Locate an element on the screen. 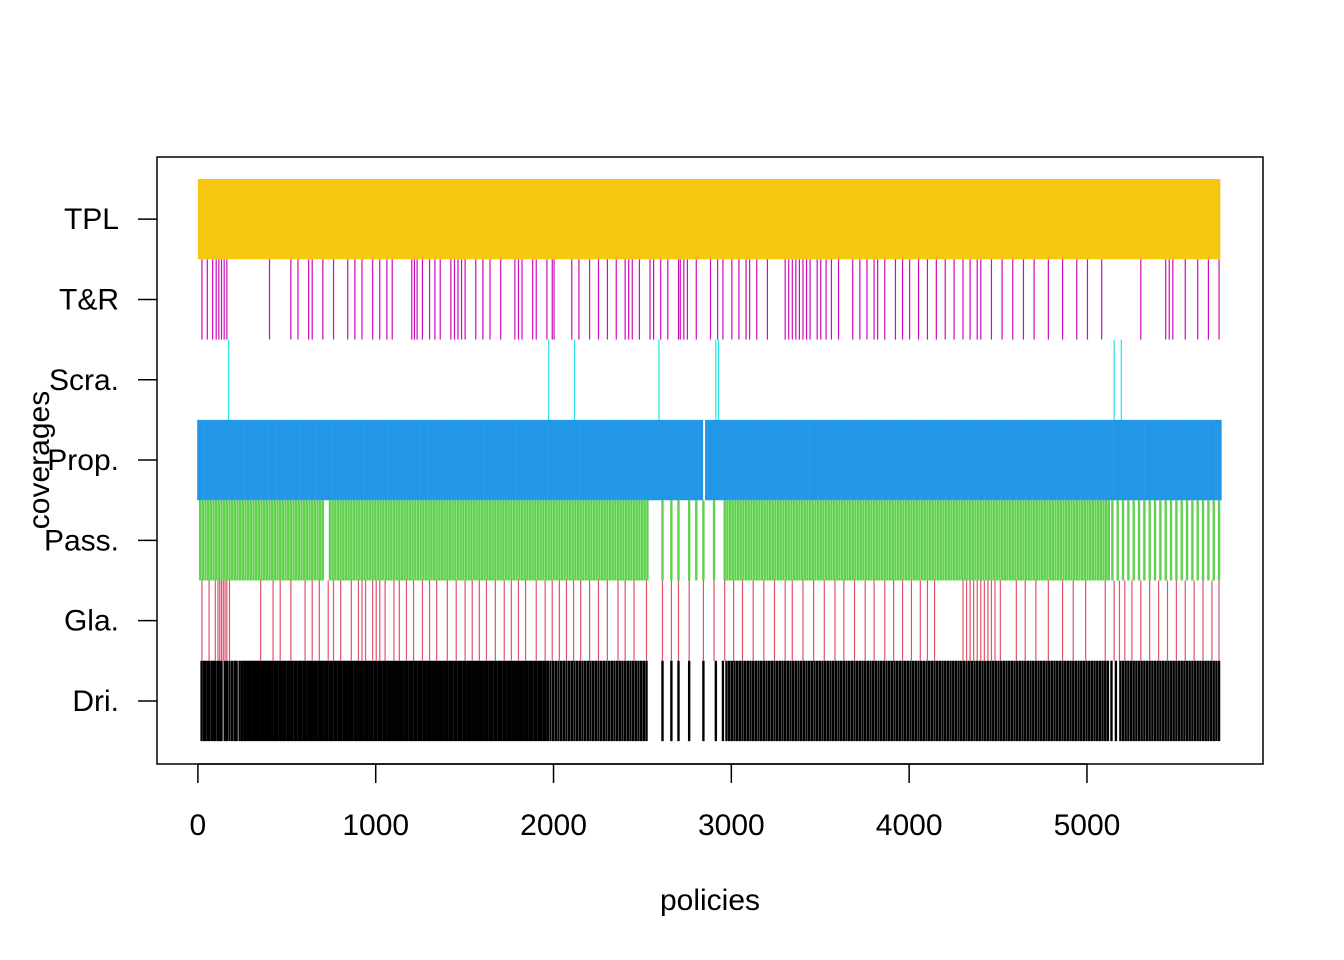 This screenshot has width=1344, height=960. y-axis: Dri. Gla. Pass. Prop. Scra. T&R TPL is located at coordinates (100, 460).